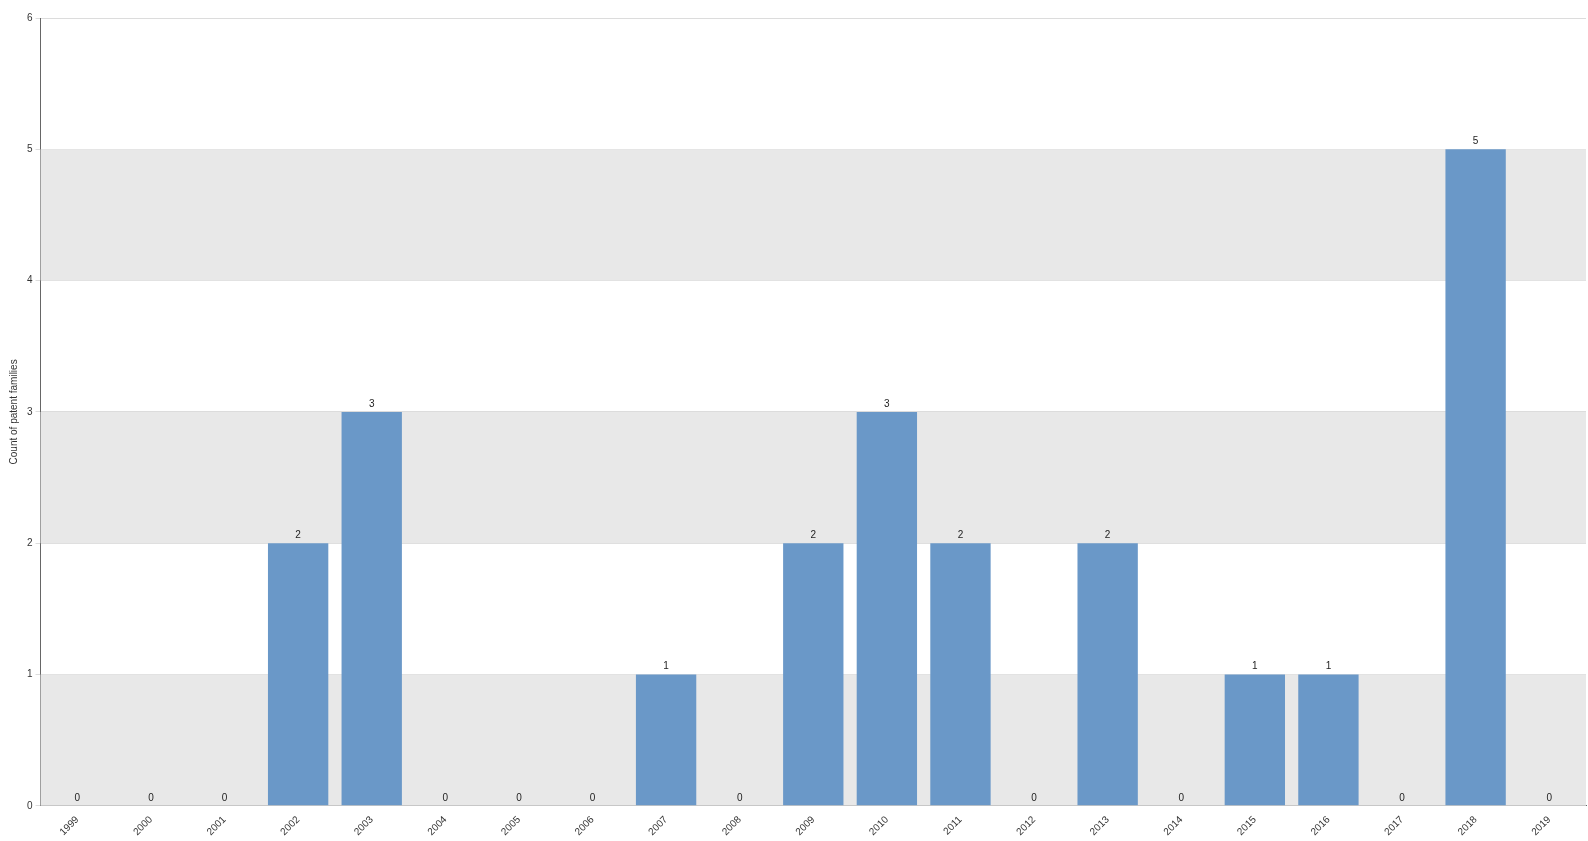  What do you see at coordinates (30, 542) in the screenshot?
I see `y-tick-label: 2` at bounding box center [30, 542].